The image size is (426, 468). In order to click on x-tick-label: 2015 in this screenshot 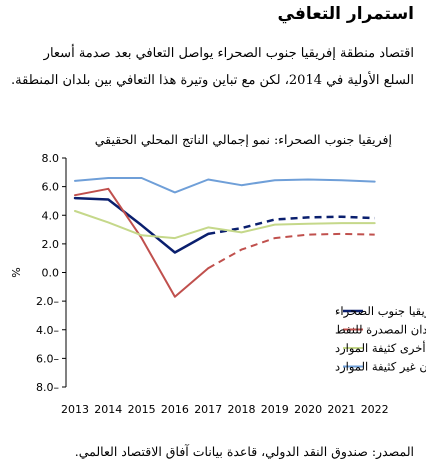, I will do `click(142, 409)`.